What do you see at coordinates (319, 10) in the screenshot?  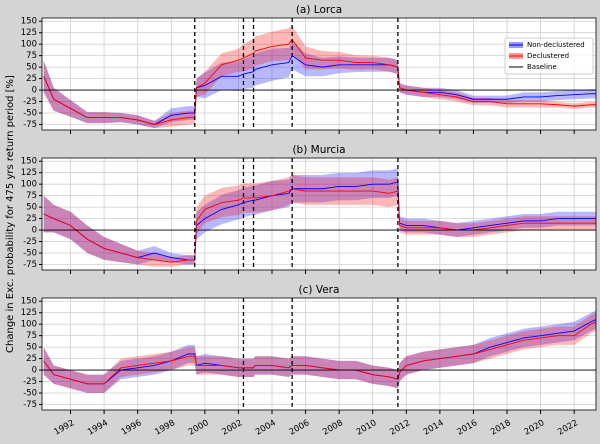 I see `panel-title: (a) Lorca` at bounding box center [319, 10].